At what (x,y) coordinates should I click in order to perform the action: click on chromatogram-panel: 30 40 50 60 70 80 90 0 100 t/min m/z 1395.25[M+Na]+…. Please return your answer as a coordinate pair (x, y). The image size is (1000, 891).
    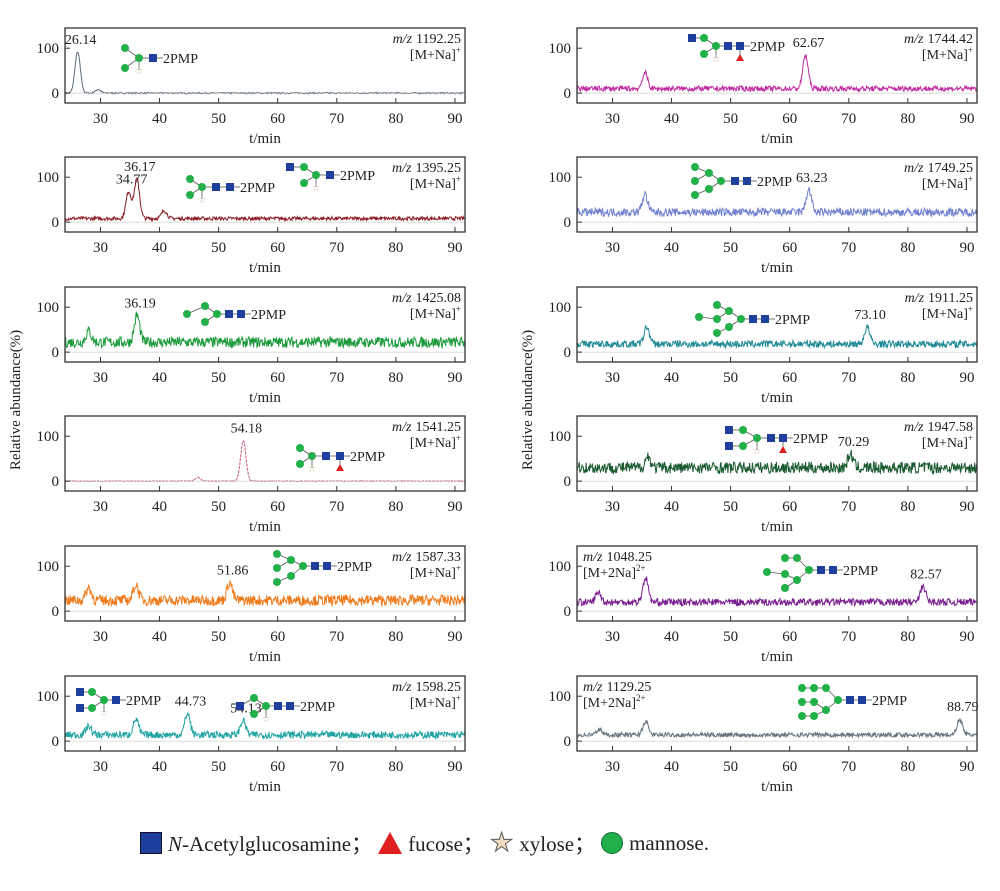
    Looking at the image, I should click on (251, 216).